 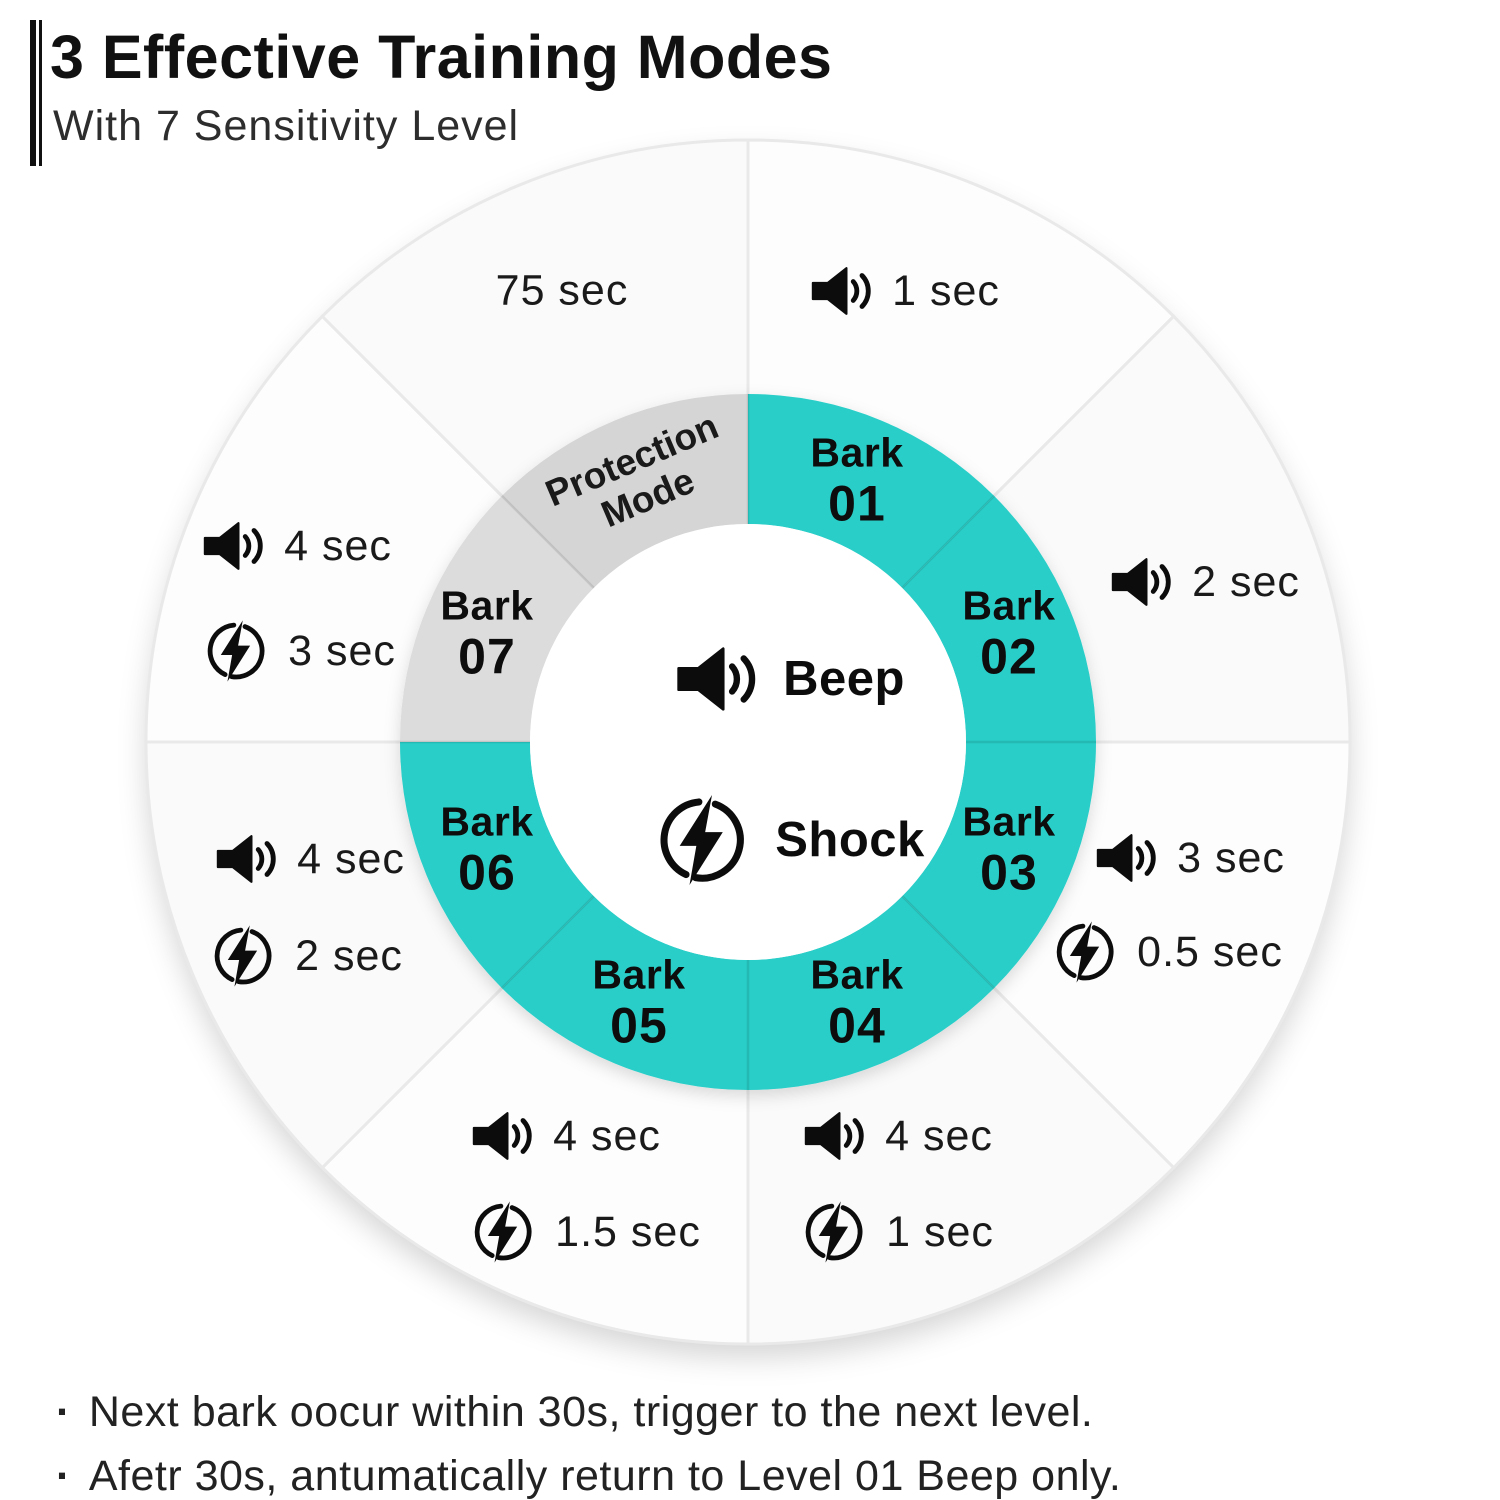 I want to click on bark-05-shock-duration: 1.5 sec, so click(x=586, y=1232).